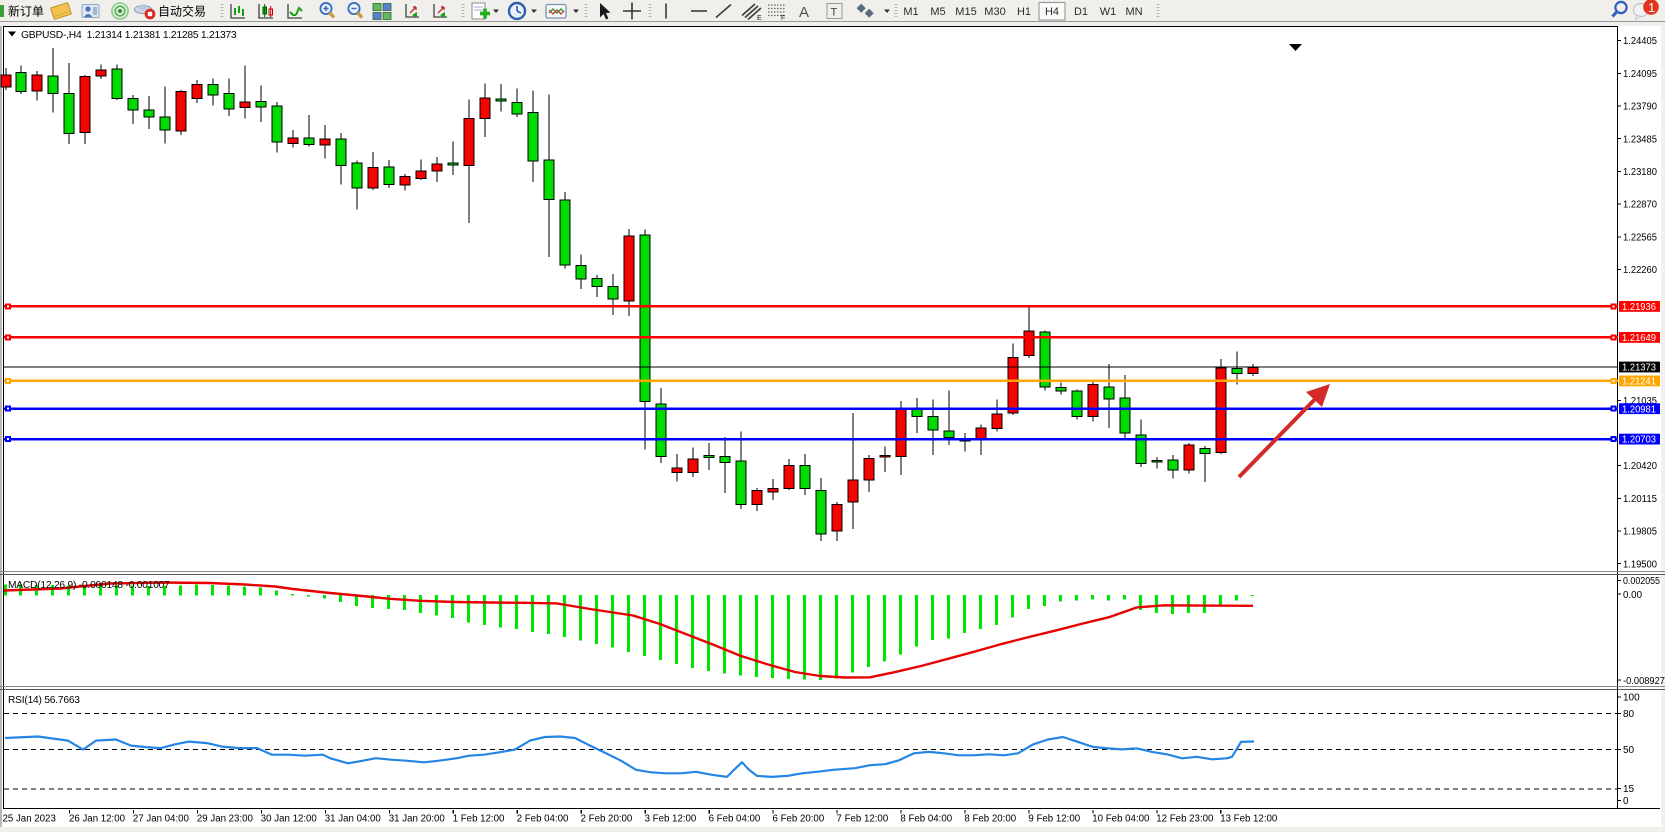  What do you see at coordinates (1639, 338) in the screenshot?
I see `svg-text: 1.21649` at bounding box center [1639, 338].